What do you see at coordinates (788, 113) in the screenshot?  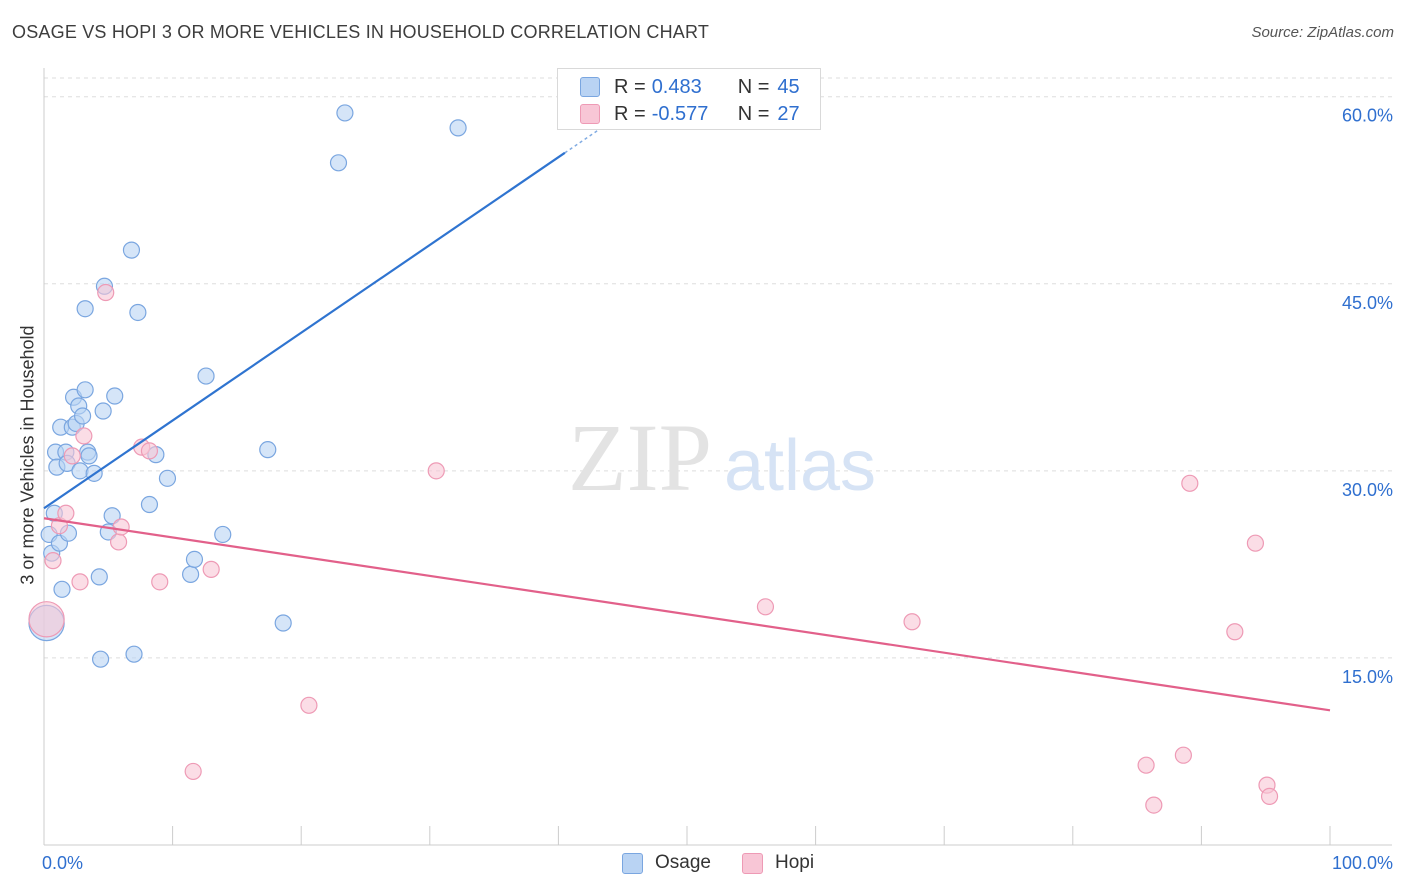 I see `n-value-hopi: 27` at bounding box center [788, 113].